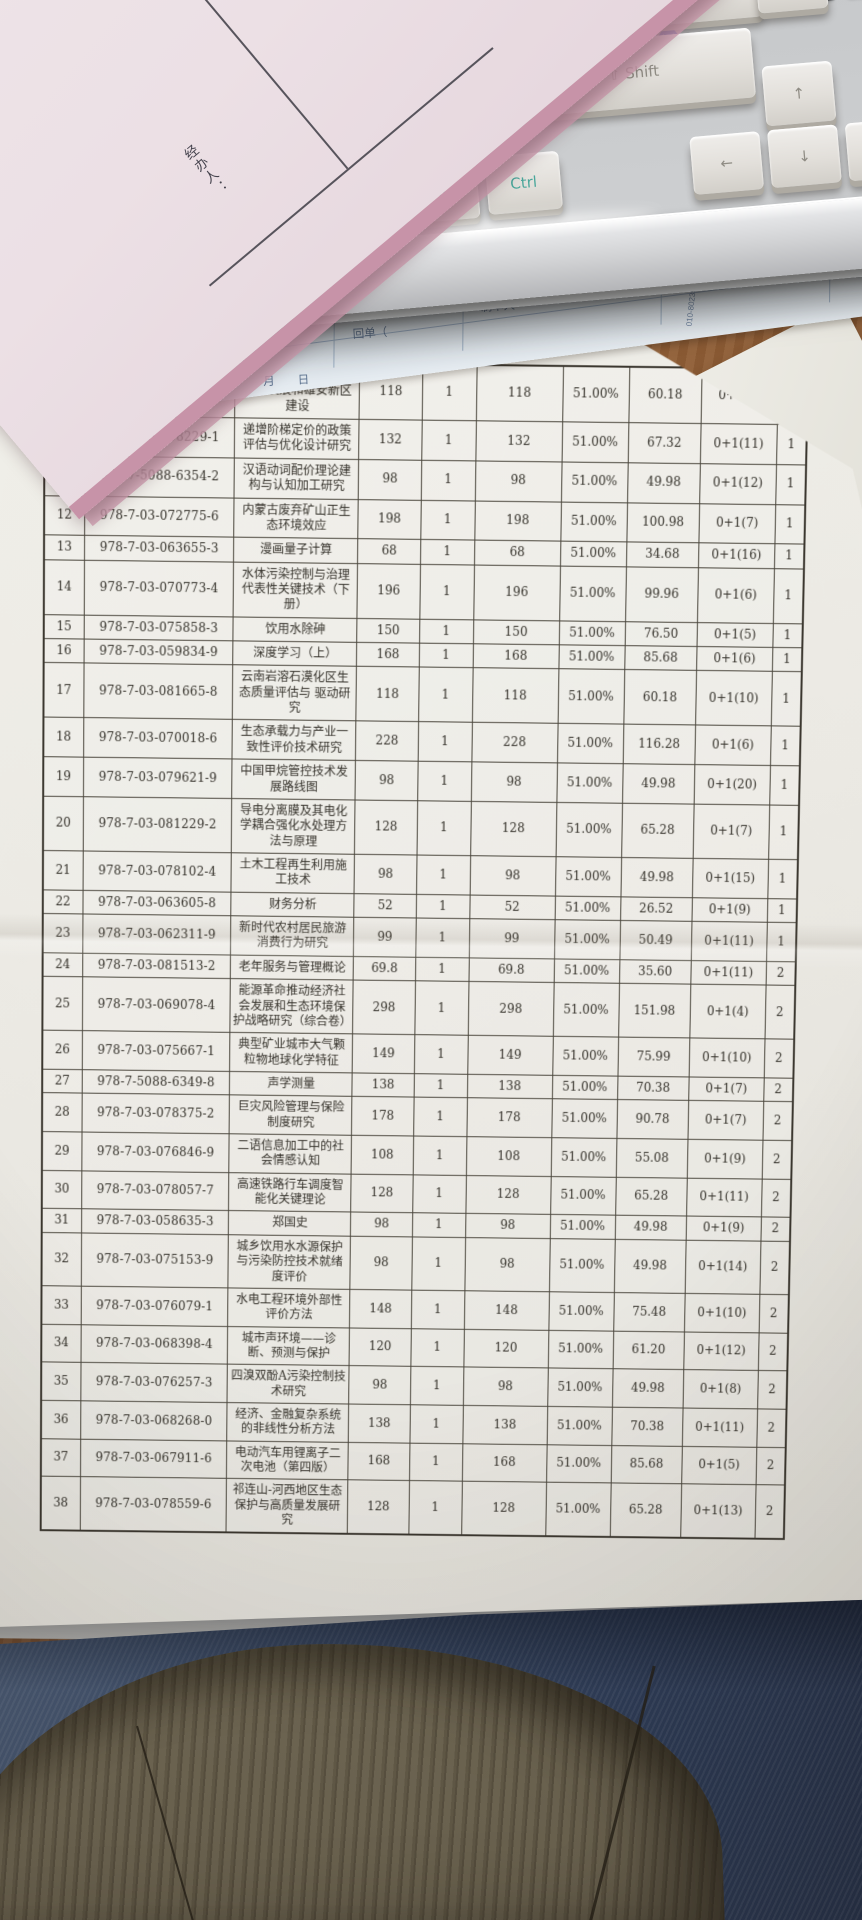 The height and width of the screenshot is (1920, 862). What do you see at coordinates (508, 1195) in the screenshot?
I see `cell-total: 128` at bounding box center [508, 1195].